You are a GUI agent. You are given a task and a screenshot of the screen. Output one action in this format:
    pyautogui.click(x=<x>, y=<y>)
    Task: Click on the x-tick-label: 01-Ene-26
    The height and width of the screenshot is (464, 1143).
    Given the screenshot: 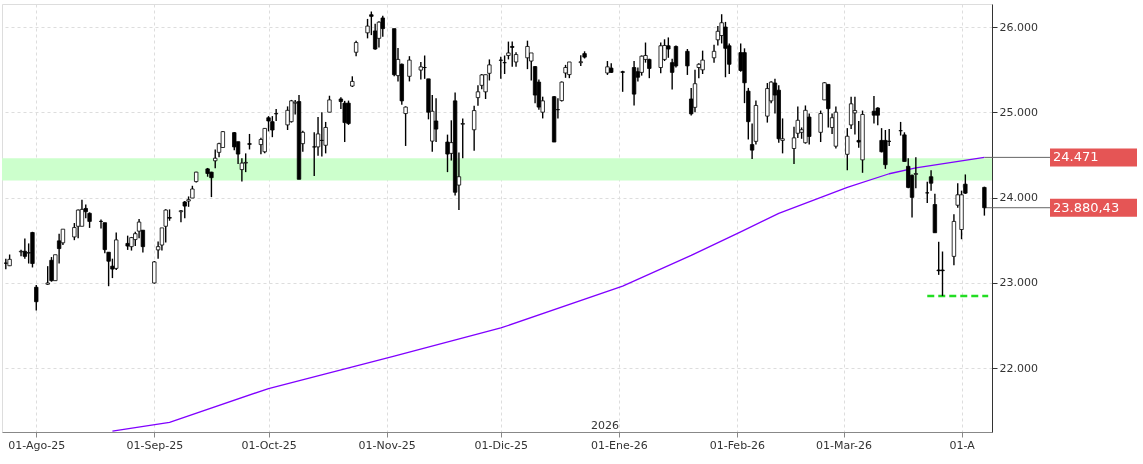 What is the action you would take?
    pyautogui.click(x=619, y=445)
    